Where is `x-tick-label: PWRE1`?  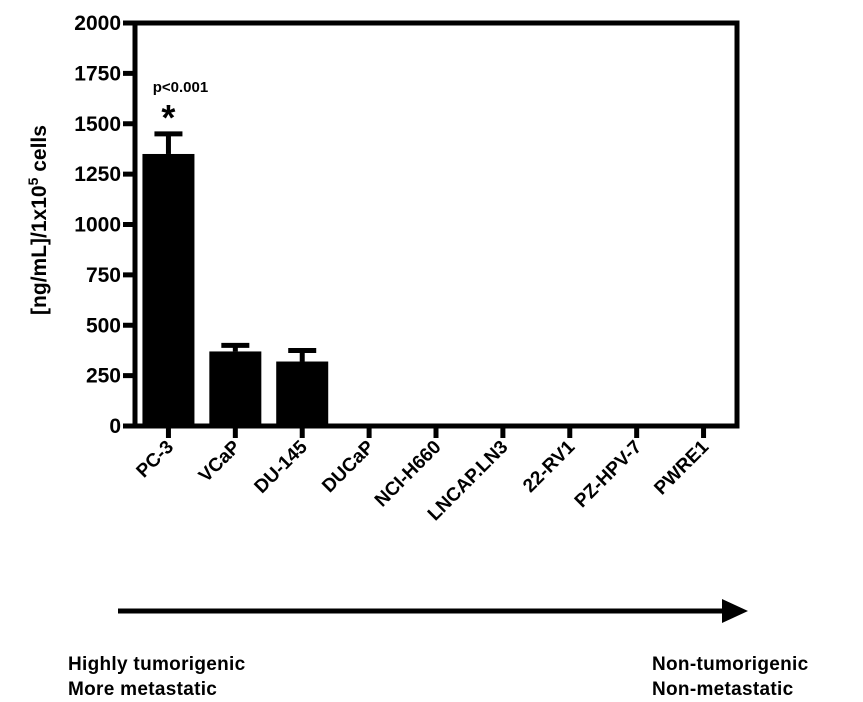
x-tick-label: PWRE1 is located at coordinates (681, 467).